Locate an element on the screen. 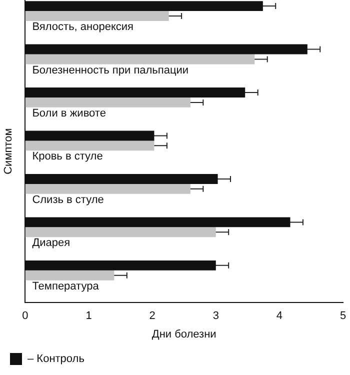 The image size is (350, 375). y-tick-label: Диарея is located at coordinates (51, 243).